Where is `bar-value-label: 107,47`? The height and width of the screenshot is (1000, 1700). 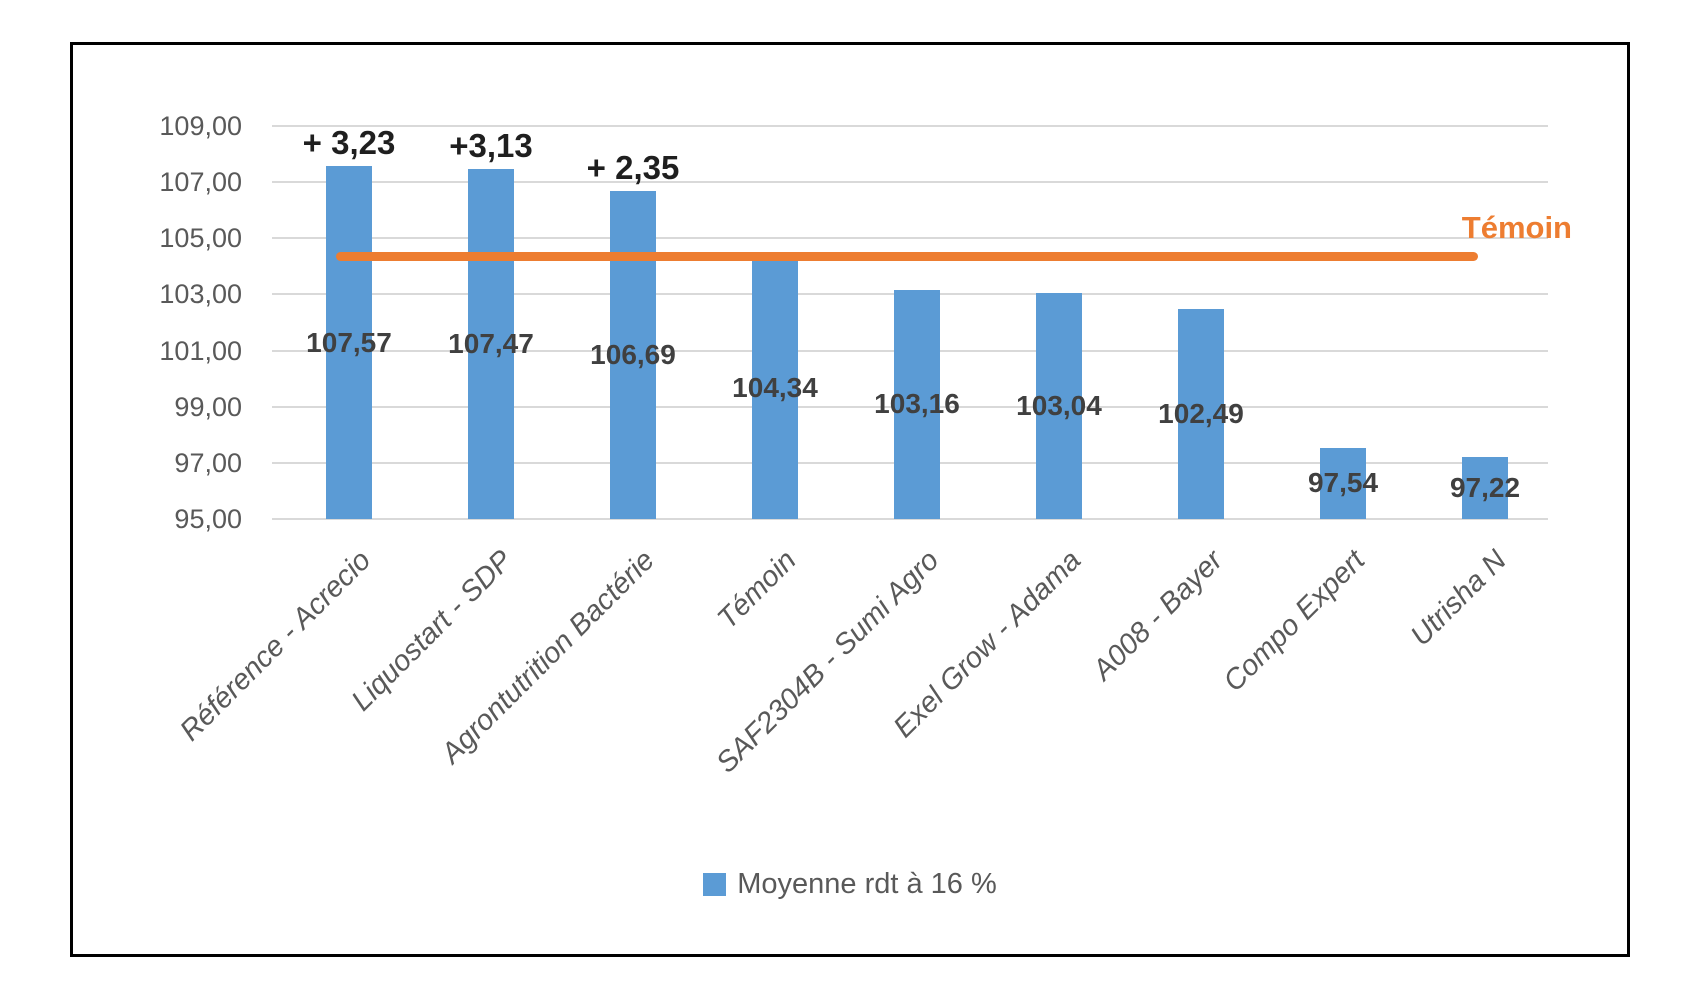
bar-value-label: 107,47 is located at coordinates (491, 343).